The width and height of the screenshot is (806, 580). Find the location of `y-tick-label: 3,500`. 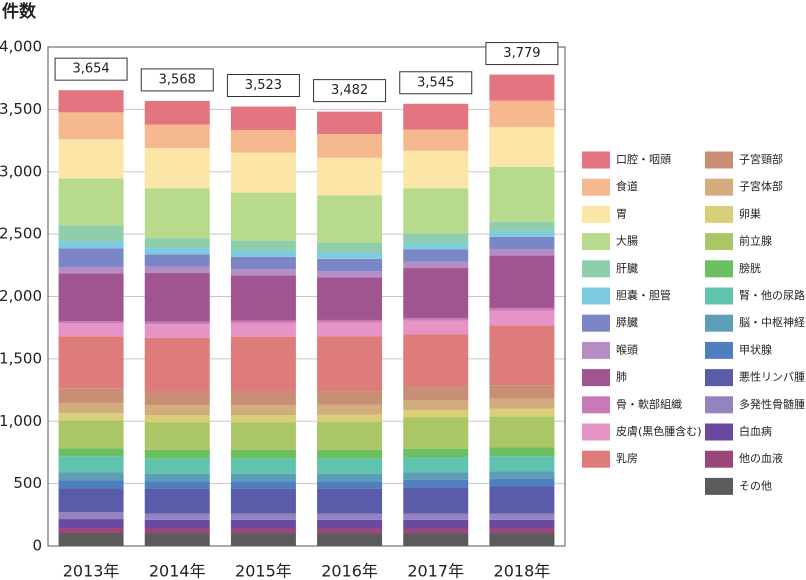

y-tick-label: 3,500 is located at coordinates (21, 109).